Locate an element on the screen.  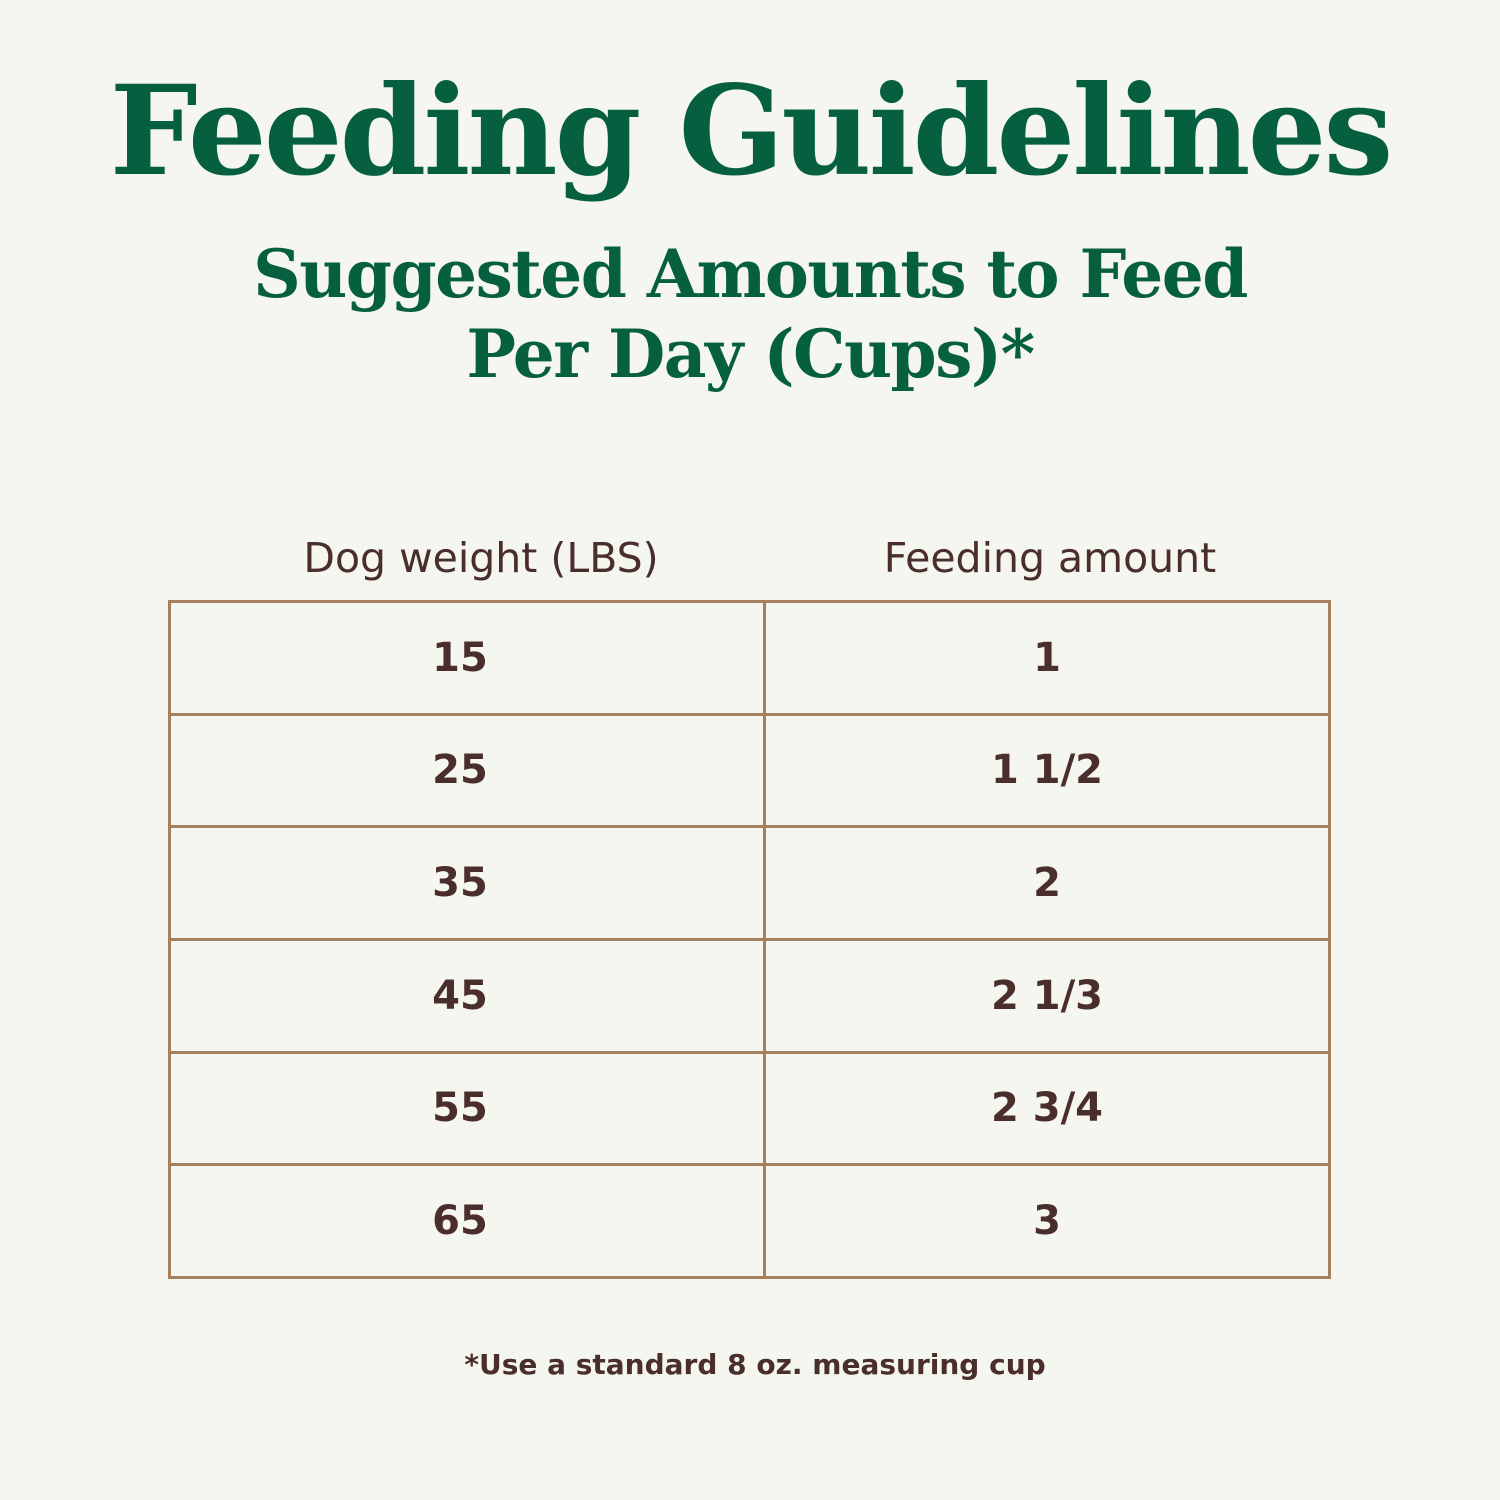
amount-cell: 2 3/4 is located at coordinates (1047, 1108).